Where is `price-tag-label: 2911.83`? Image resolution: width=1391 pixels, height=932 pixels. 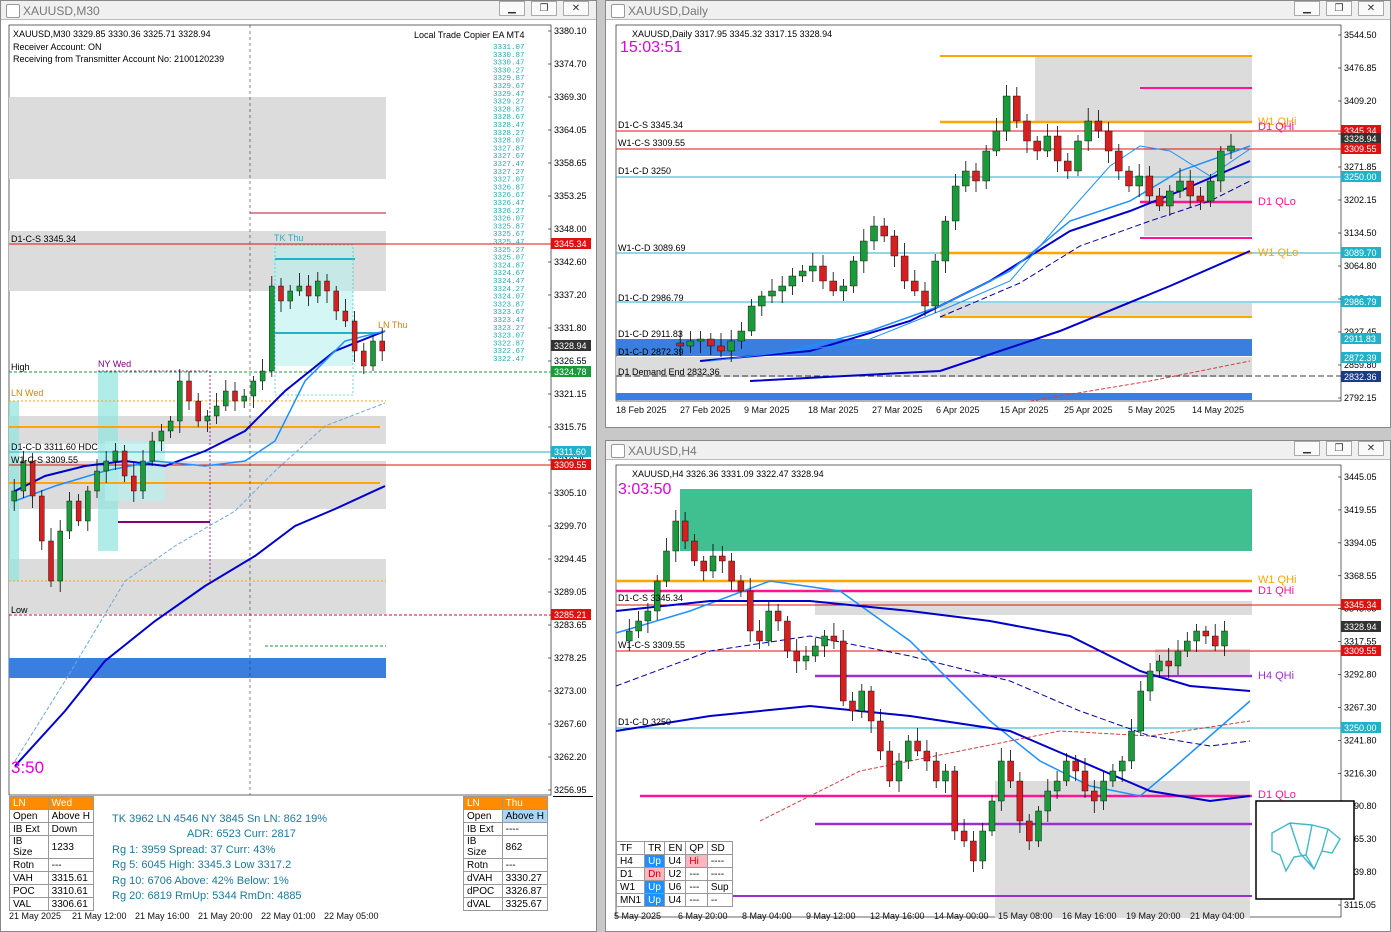
price-tag-label: 2911.83 is located at coordinates (1360, 339).